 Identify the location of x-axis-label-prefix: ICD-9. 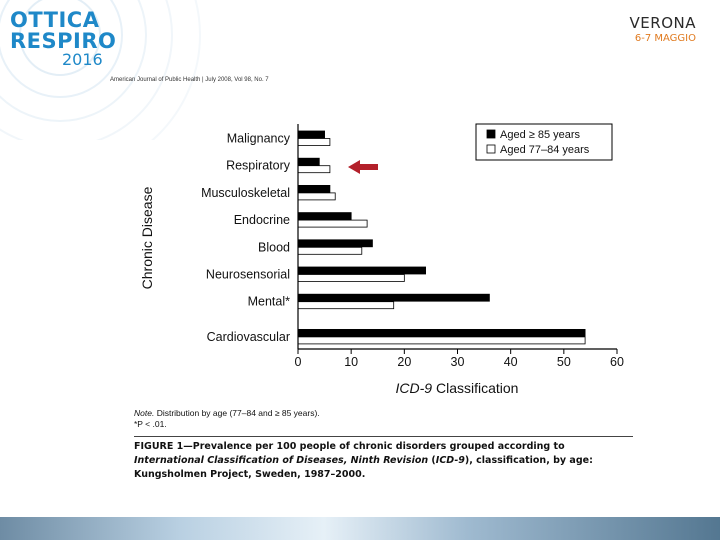
(414, 388).